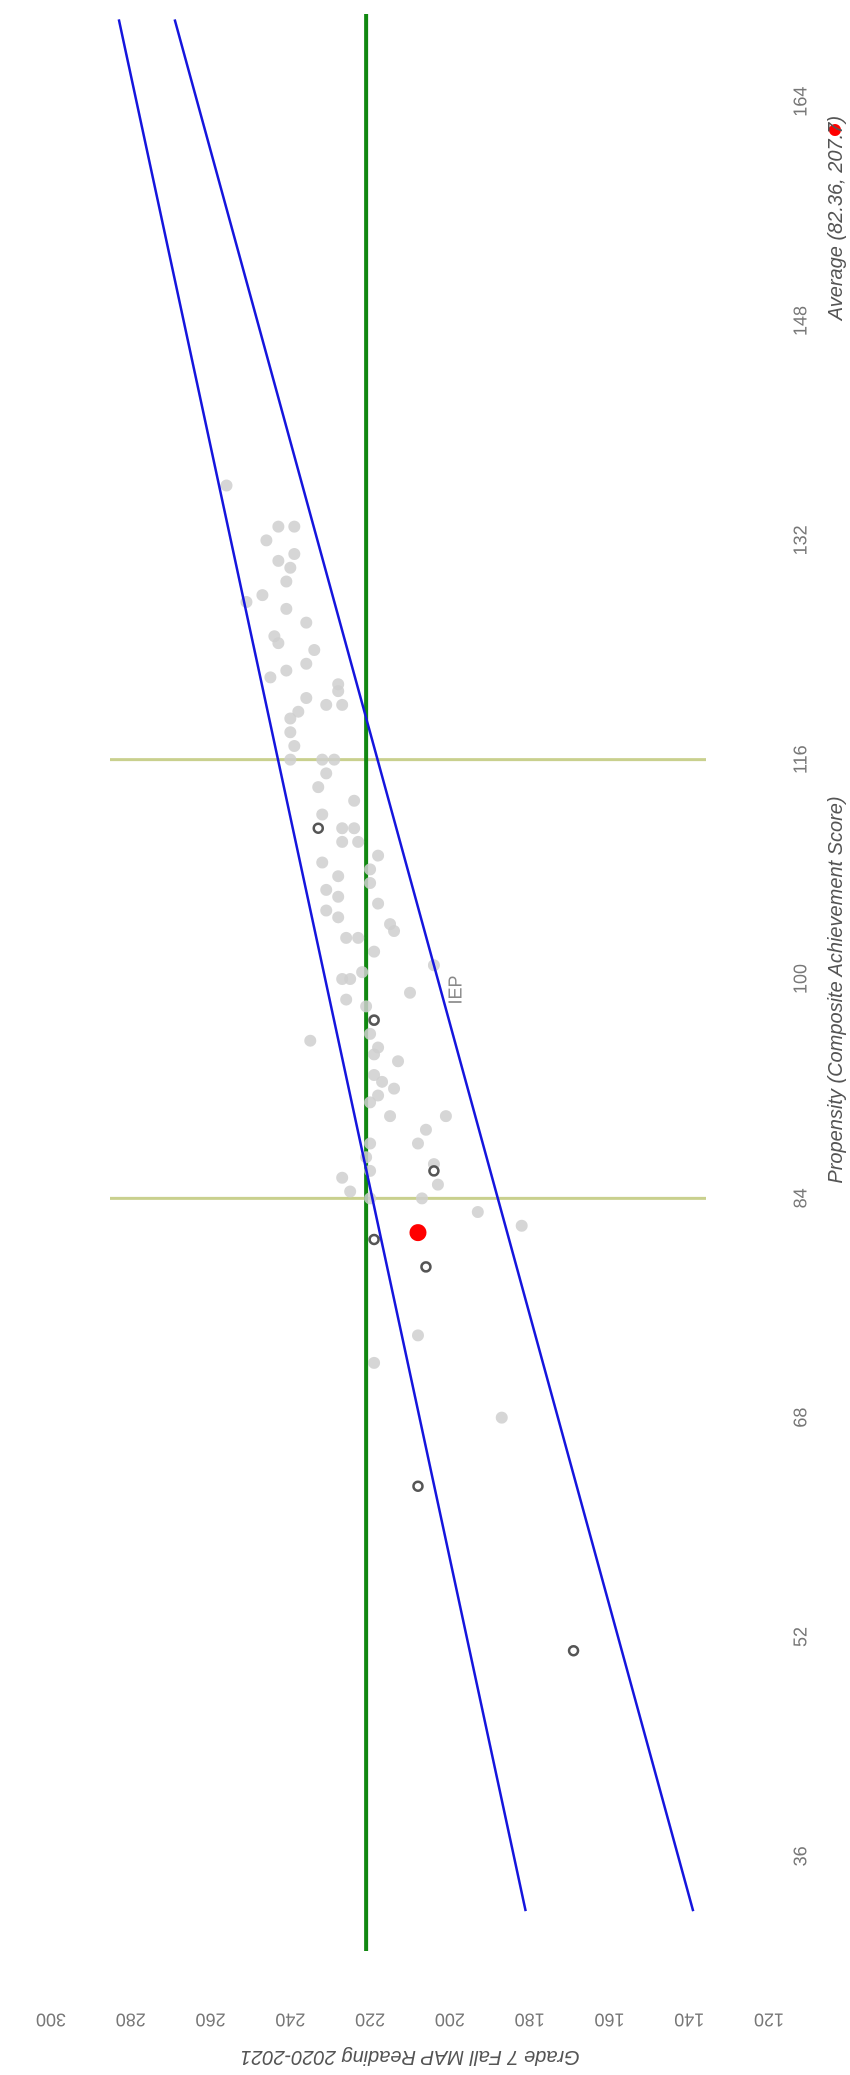 The height and width of the screenshot is (2075, 850). Describe the element at coordinates (370, 2020) in the screenshot. I see `y-tick-label: 220` at that location.